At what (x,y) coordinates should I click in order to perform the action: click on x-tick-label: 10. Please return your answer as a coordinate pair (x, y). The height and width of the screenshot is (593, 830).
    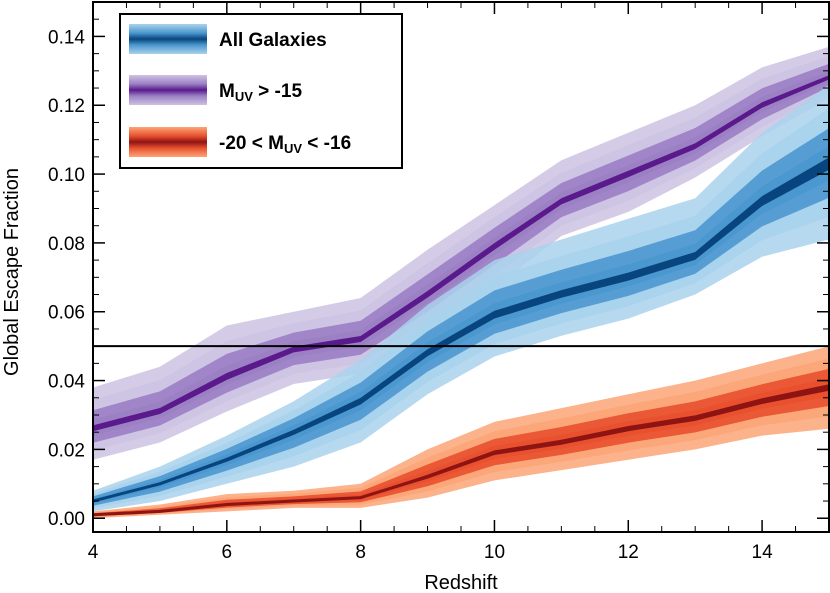
    Looking at the image, I should click on (494, 552).